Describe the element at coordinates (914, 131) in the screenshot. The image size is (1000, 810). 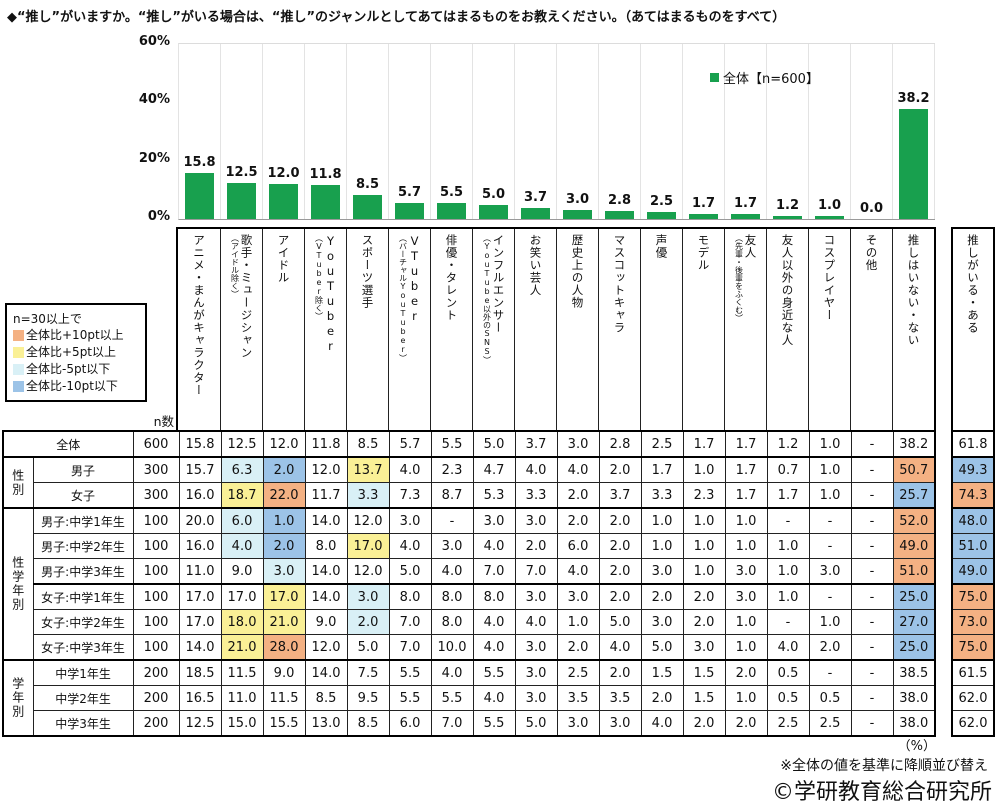
I see `chart-slot: 38.2` at that location.